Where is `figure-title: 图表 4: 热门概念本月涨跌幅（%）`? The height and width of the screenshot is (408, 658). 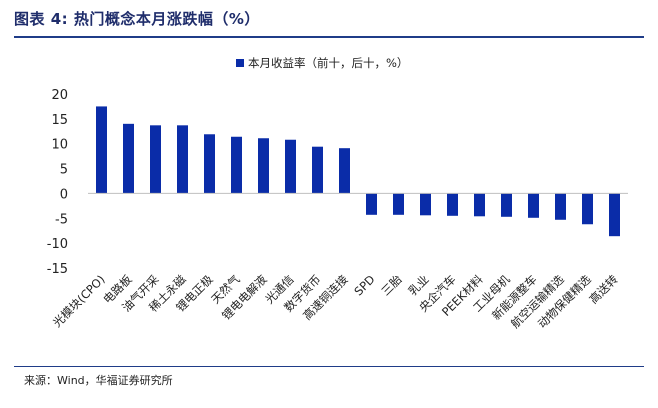
figure-title: 图表 4: 热门概念本月涨跌幅（%） is located at coordinates (137, 19).